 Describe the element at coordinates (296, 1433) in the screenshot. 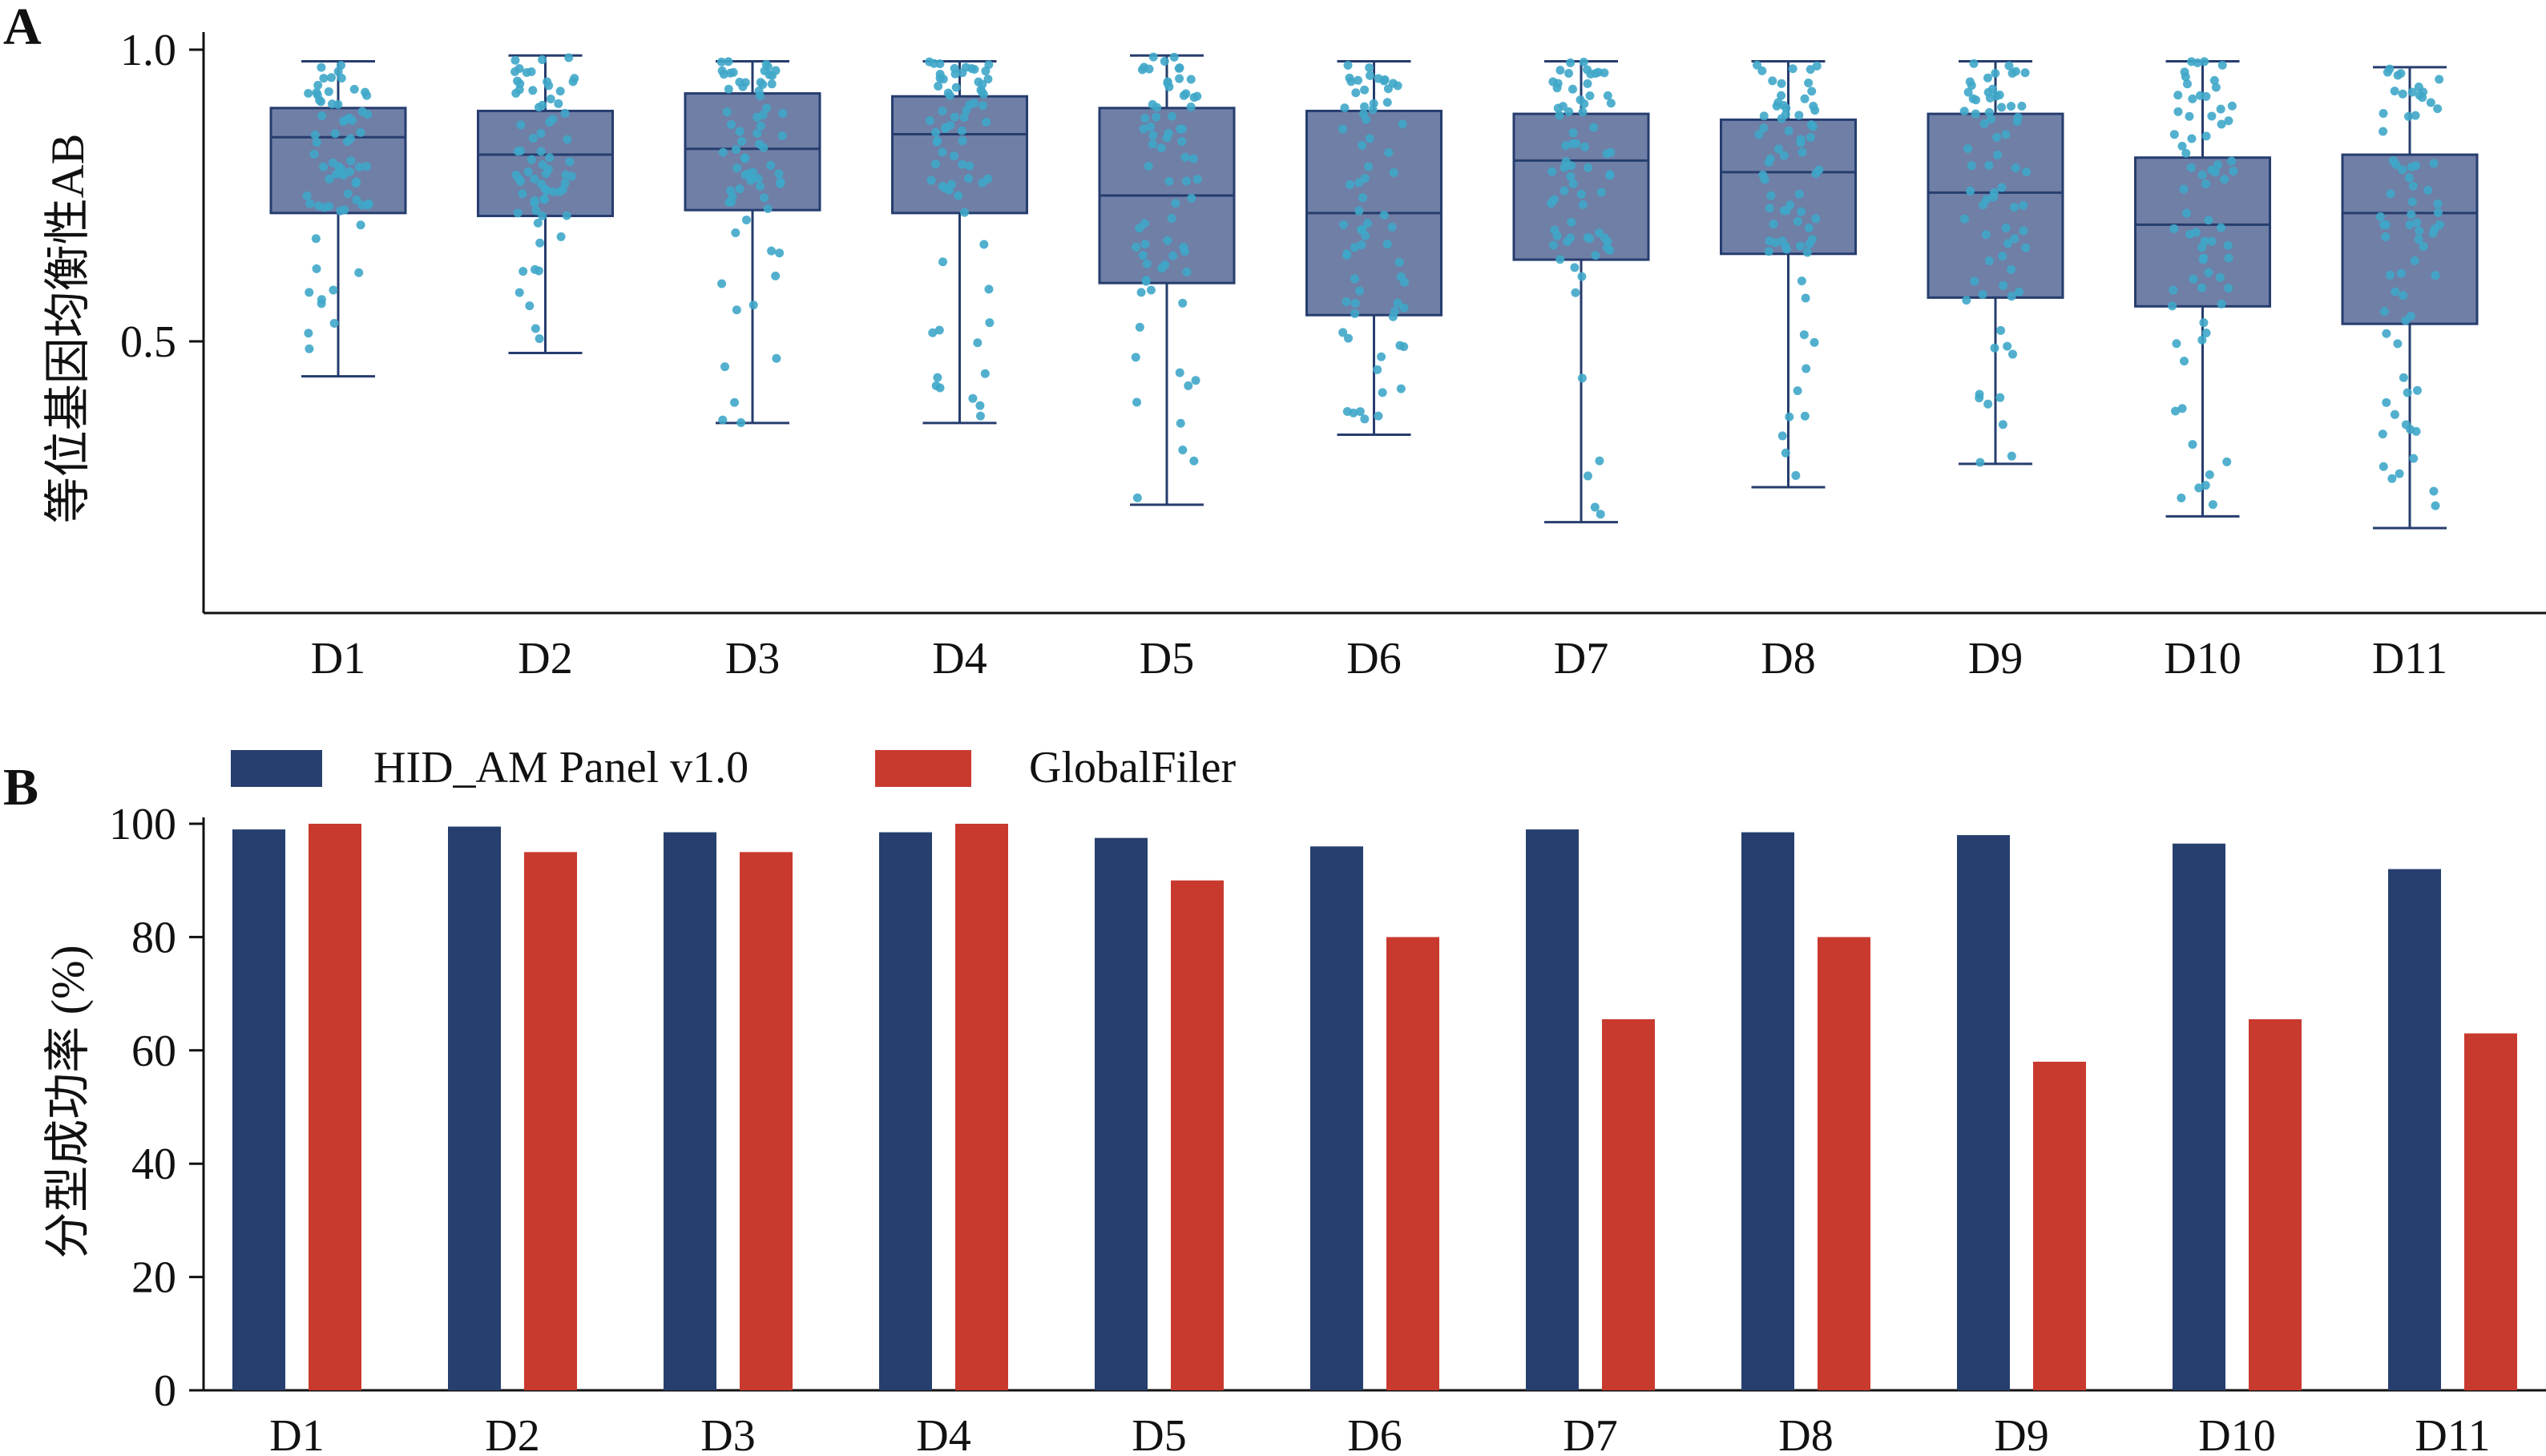

I see `panel-b-x-tick-label: D1` at that location.